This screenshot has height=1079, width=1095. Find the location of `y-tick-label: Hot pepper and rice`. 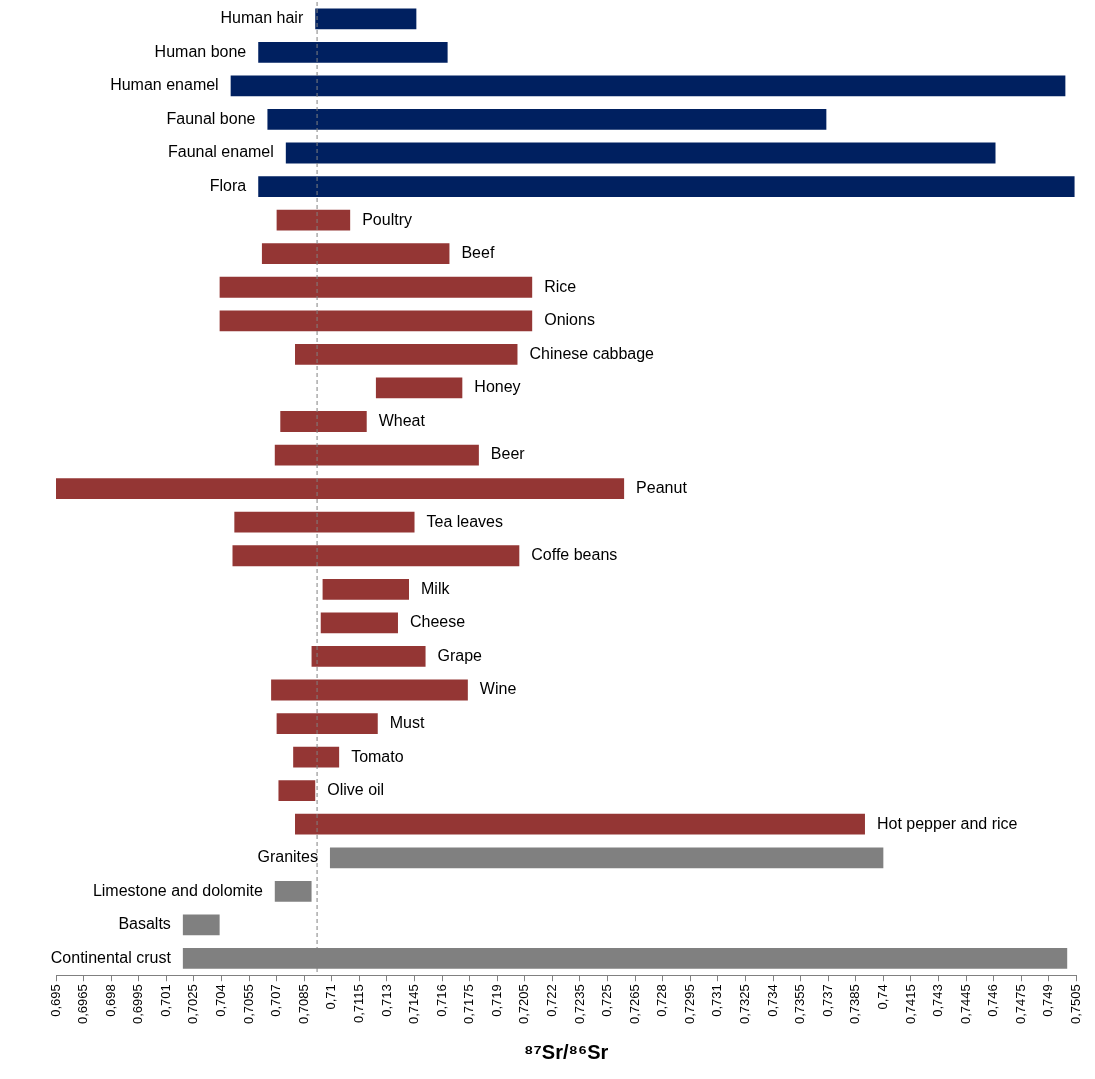

y-tick-label: Hot pepper and rice is located at coordinates (947, 823).